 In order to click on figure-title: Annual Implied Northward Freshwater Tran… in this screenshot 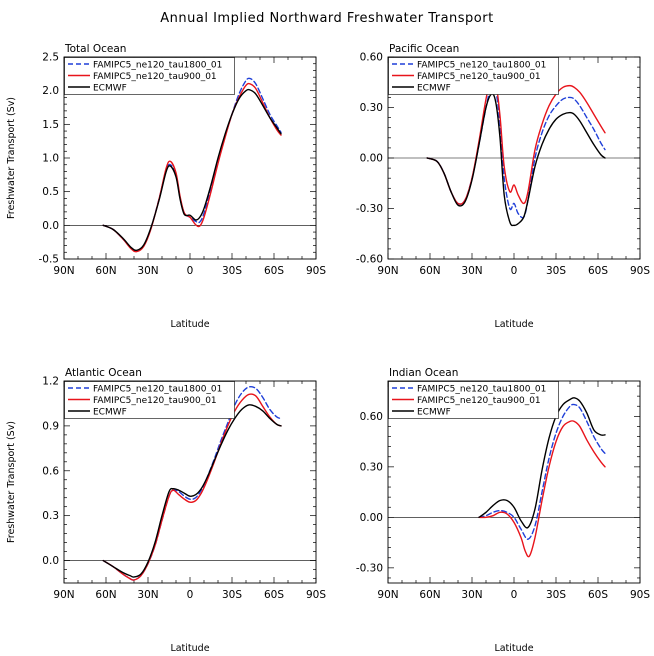, I will do `click(326, 18)`.